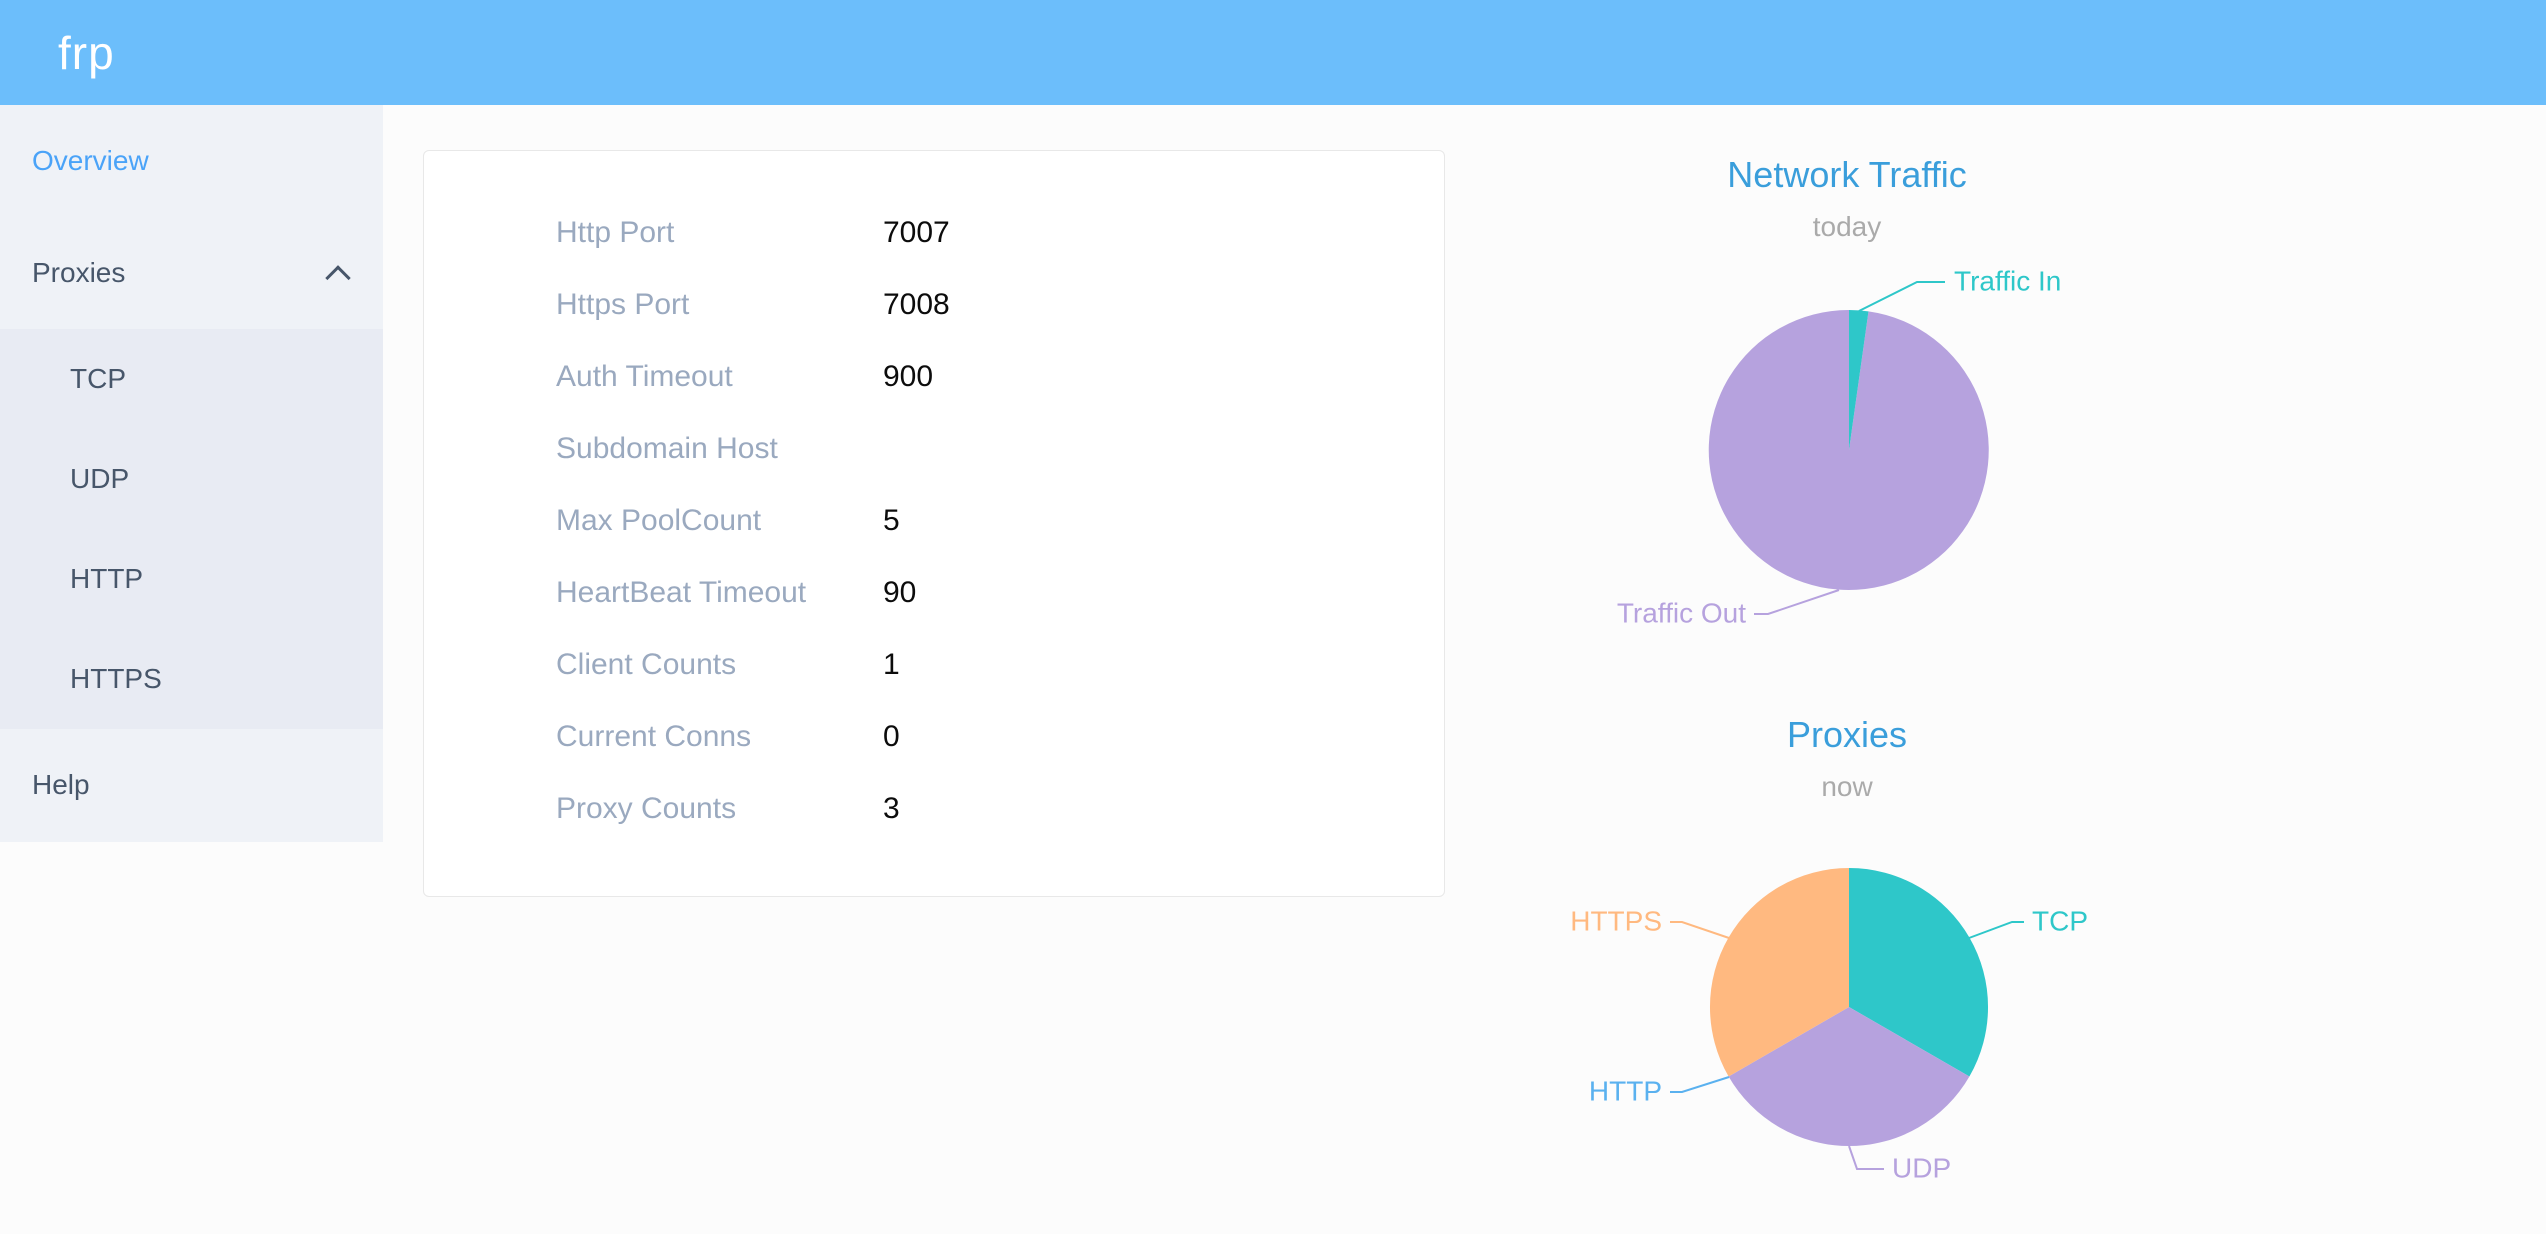 The image size is (2546, 1234). Describe the element at coordinates (934, 449) in the screenshot. I see `config-row-subdomain-host: Subdomain Host` at that location.